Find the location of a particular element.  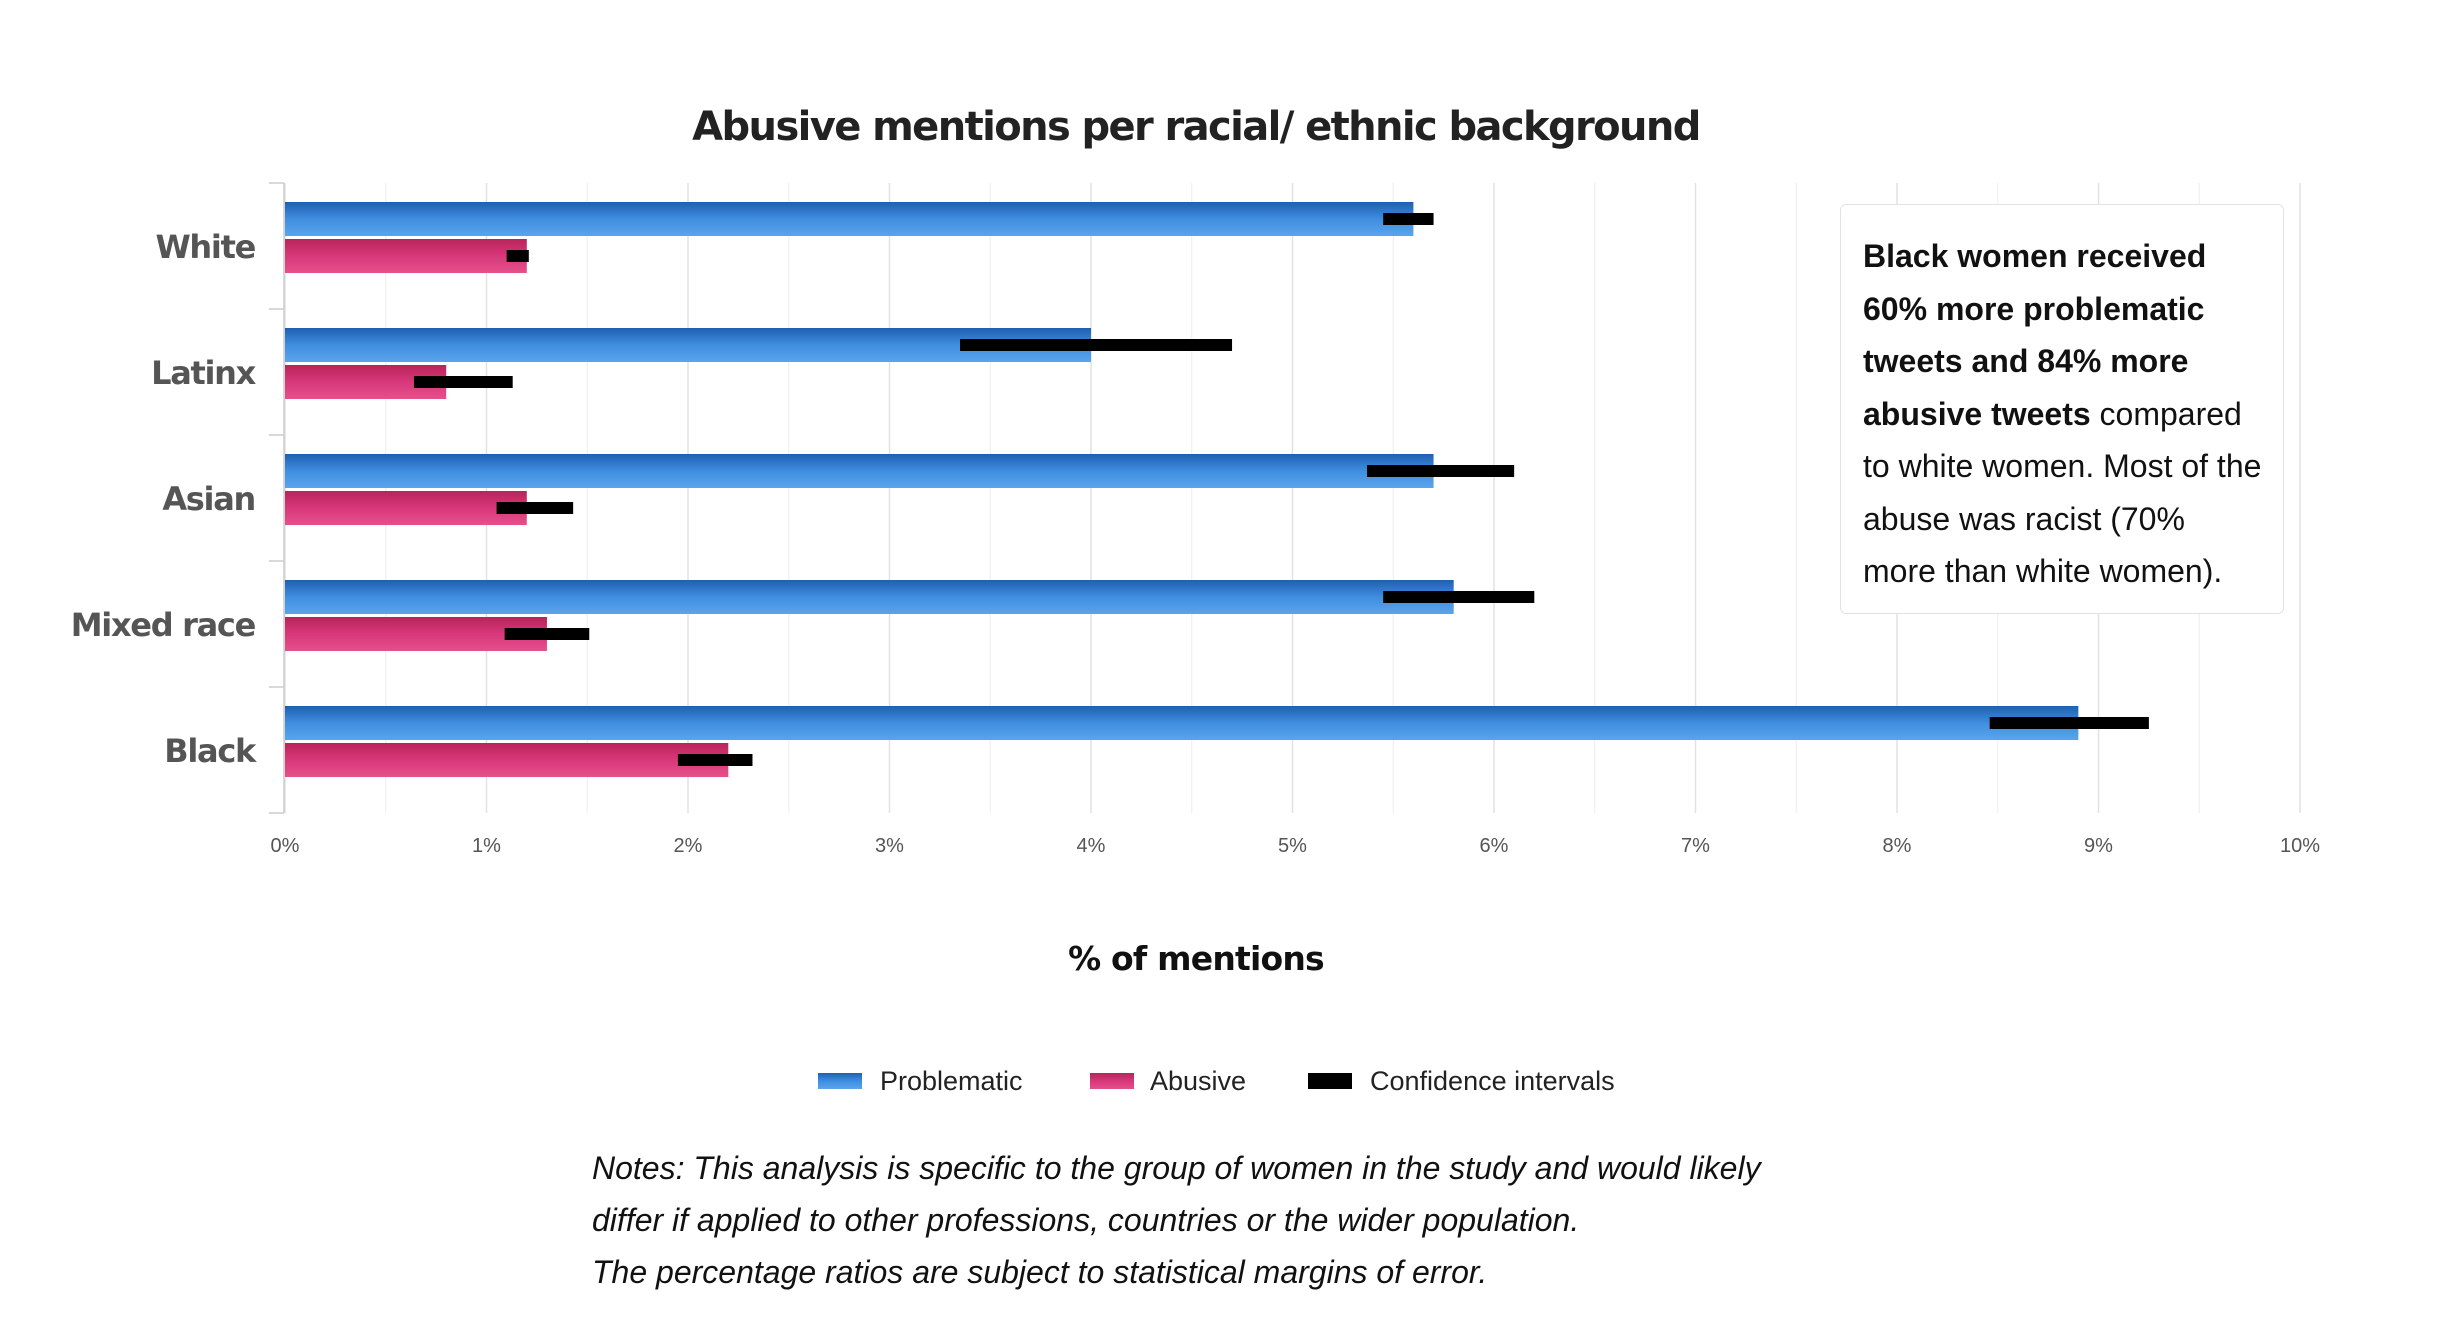

category-label: Latinx is located at coordinates (204, 373).